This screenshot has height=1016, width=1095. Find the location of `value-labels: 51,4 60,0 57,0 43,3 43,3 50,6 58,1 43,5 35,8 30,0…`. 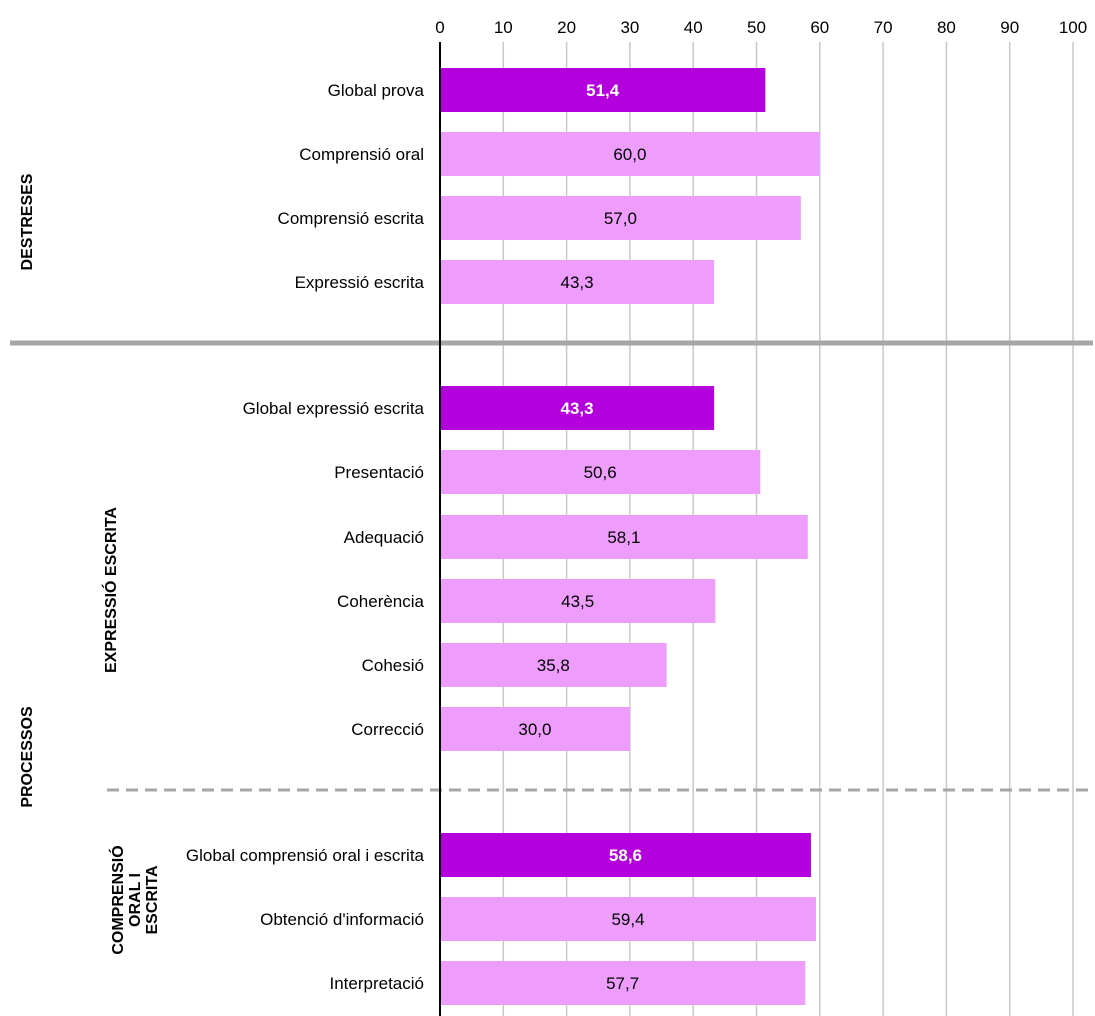

value-labels: 51,4 60,0 57,0 43,3 43,3 50,6 58,1 43,5 35,8 30,0… is located at coordinates (582, 537).